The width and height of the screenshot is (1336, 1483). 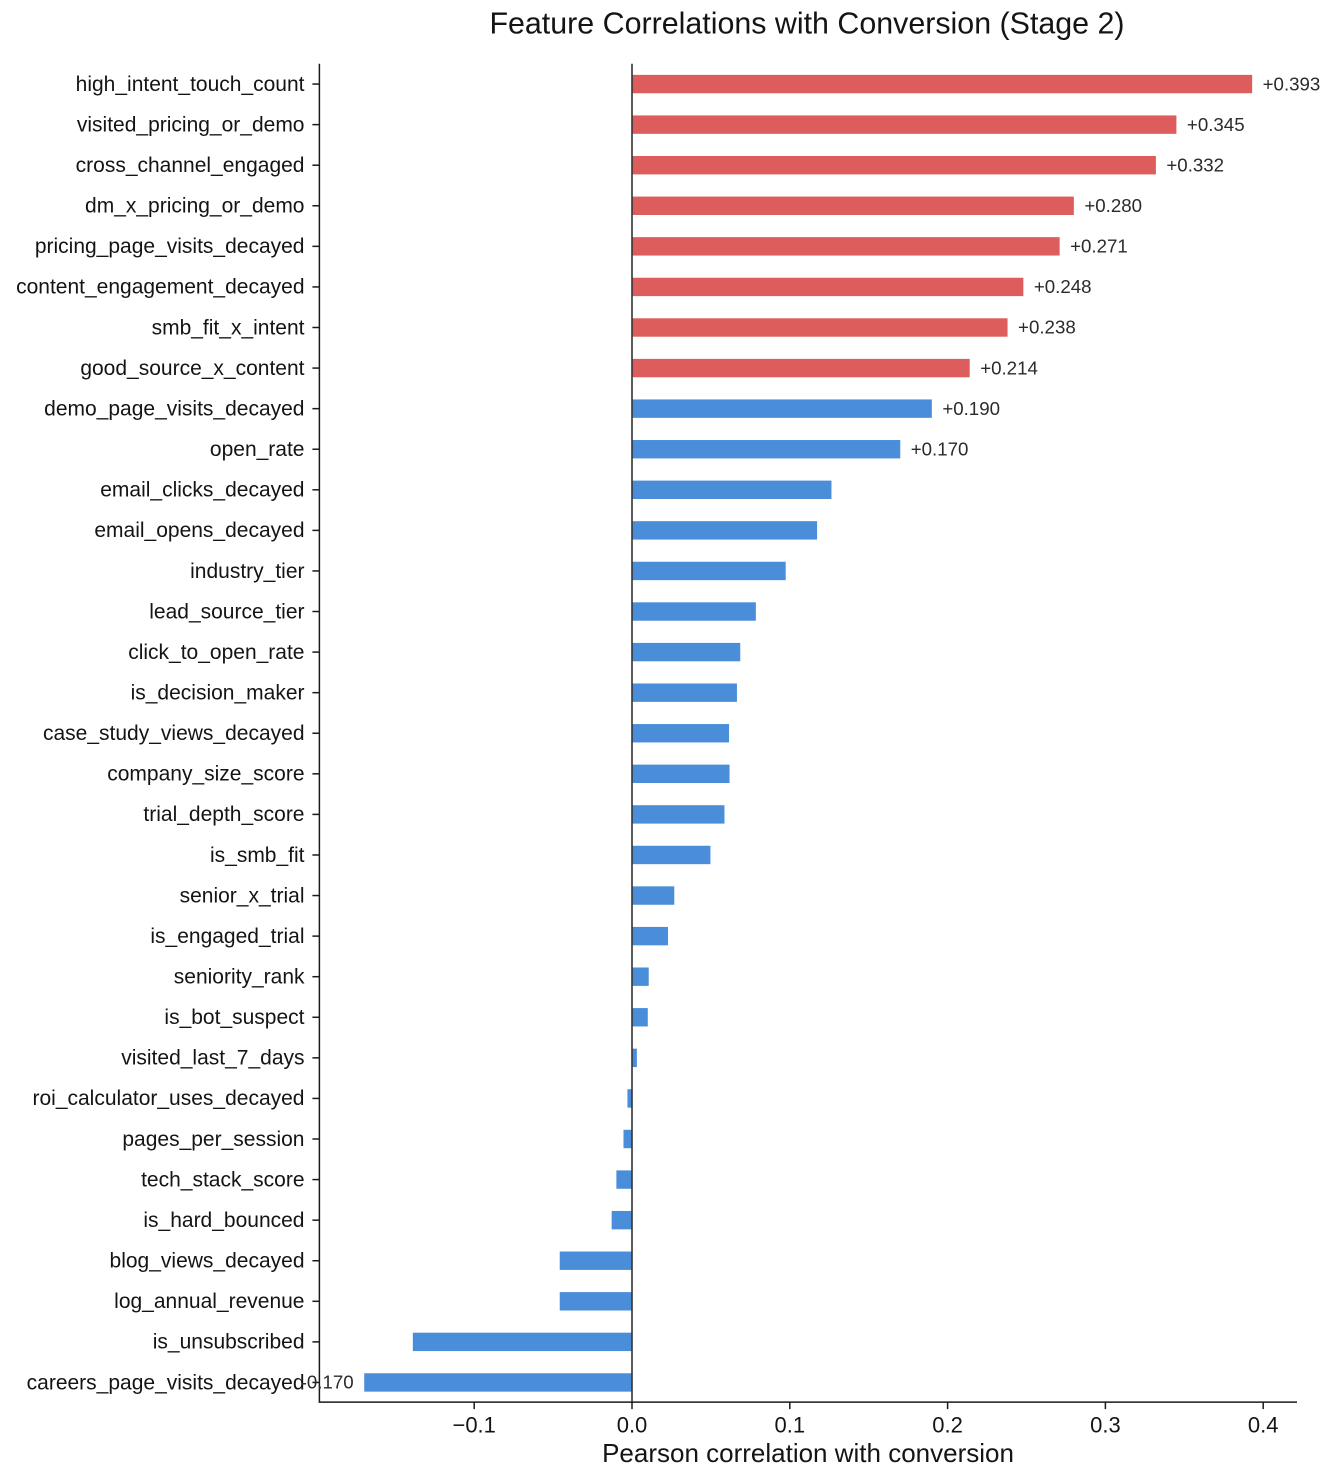 I want to click on svg-text: blog_views_decayed, so click(x=207, y=1261).